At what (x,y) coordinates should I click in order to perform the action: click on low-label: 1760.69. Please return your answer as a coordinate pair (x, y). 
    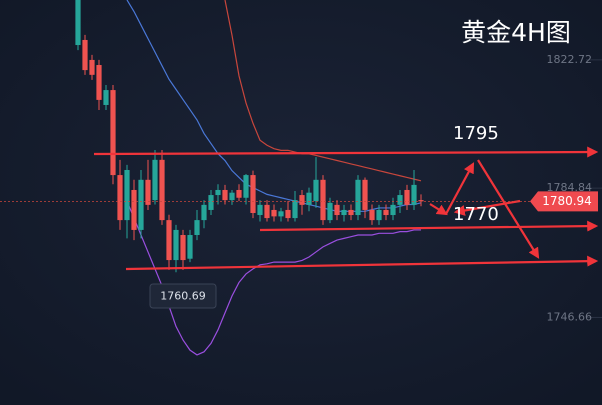
    Looking at the image, I should click on (183, 296).